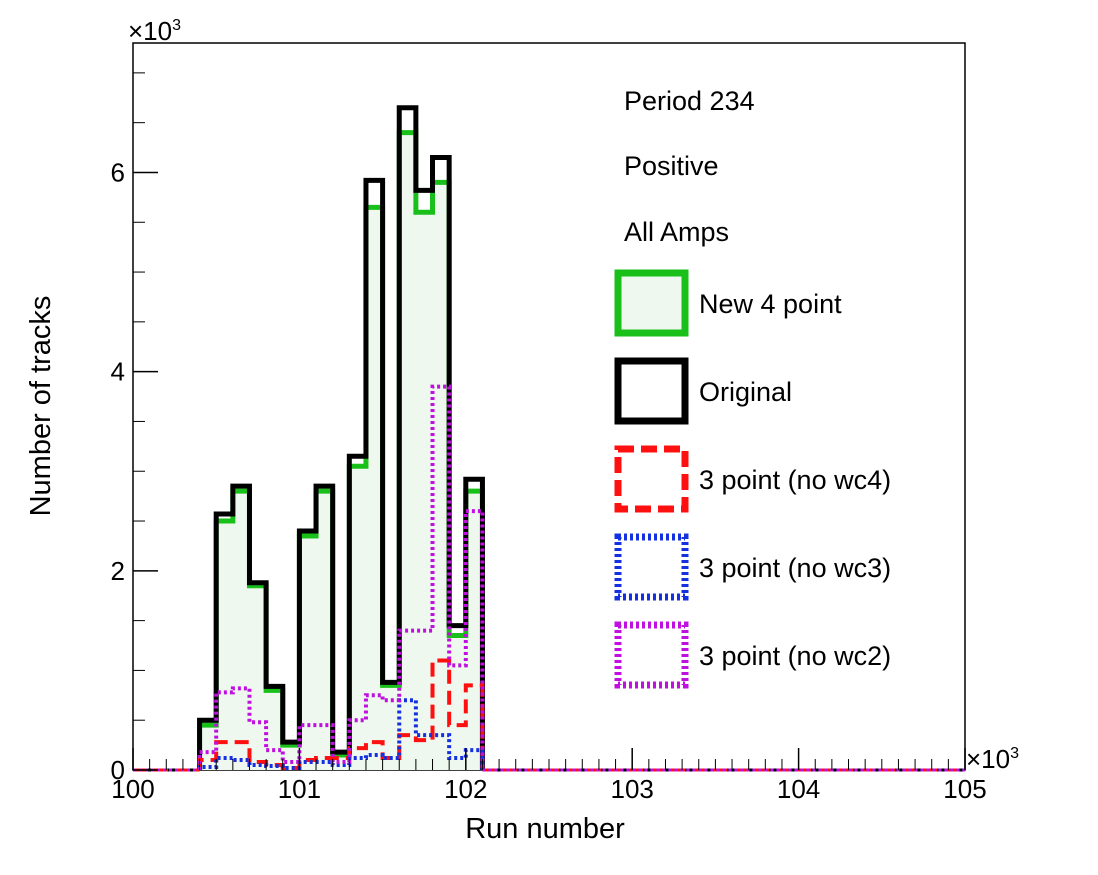  What do you see at coordinates (770, 304) in the screenshot?
I see `legend-label: New 4 point` at bounding box center [770, 304].